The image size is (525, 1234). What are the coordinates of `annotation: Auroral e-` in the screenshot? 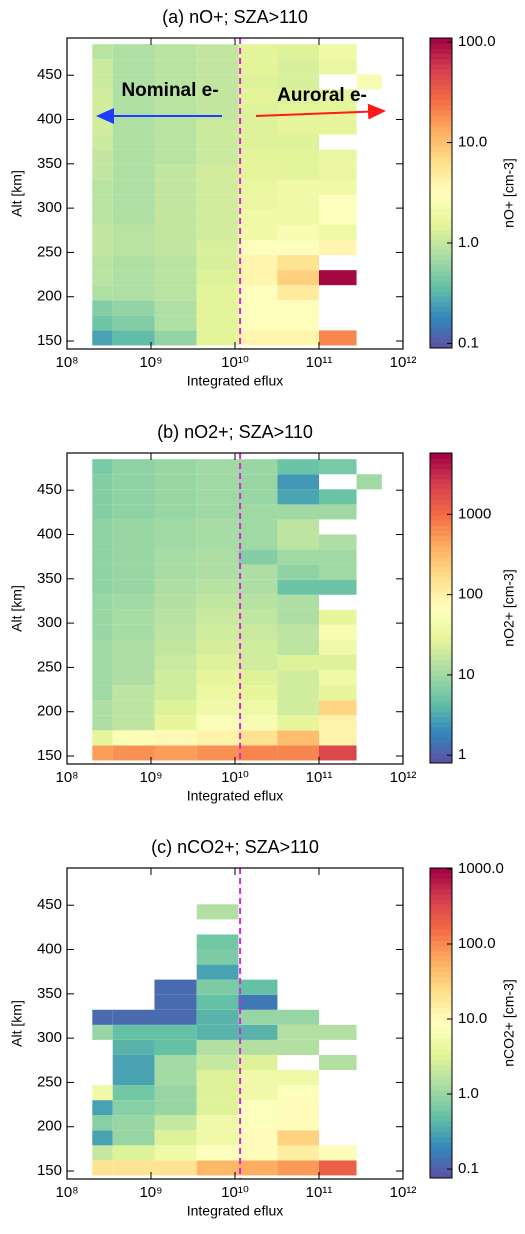 It's located at (322, 95).